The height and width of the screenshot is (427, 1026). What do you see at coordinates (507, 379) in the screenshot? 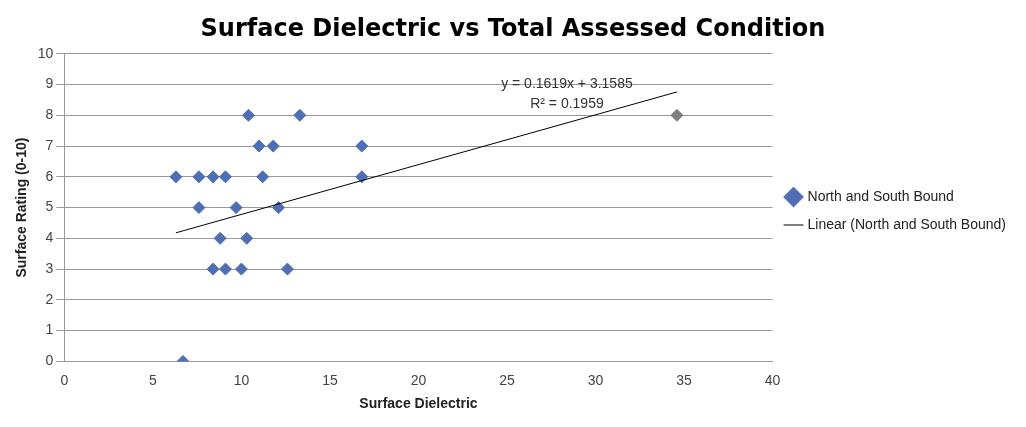
I see `x-tick-label: 25` at bounding box center [507, 379].